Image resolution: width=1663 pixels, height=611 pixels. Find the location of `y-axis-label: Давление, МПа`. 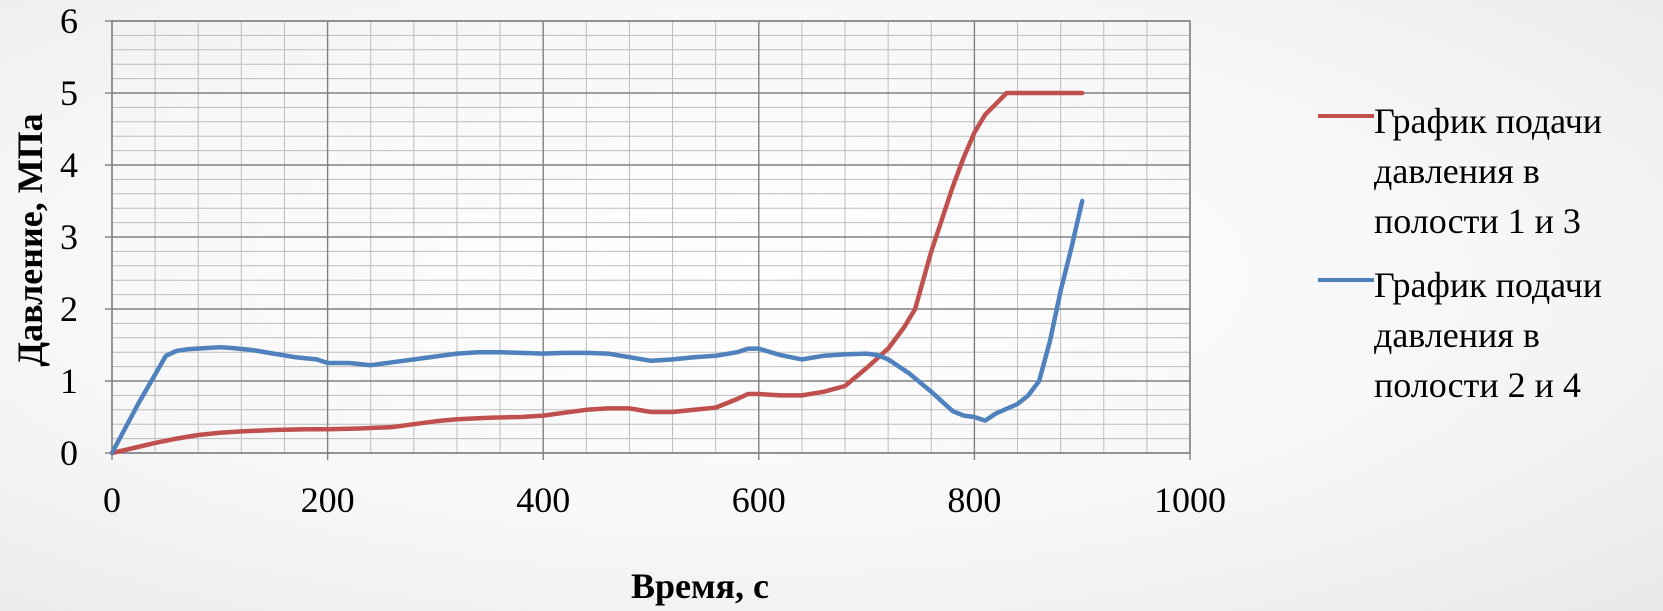

y-axis-label: Давление, МПа is located at coordinates (30, 239).